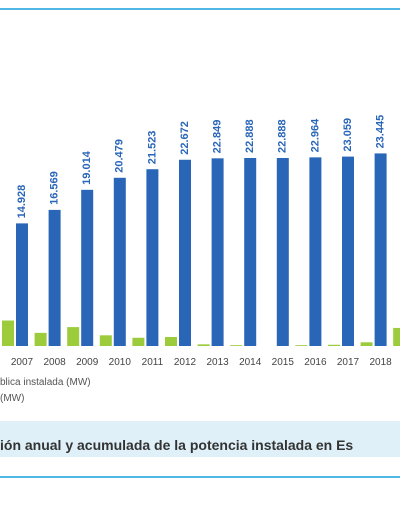 The image size is (400, 516). What do you see at coordinates (119, 261) in the screenshot?
I see `bar-cumulative-2010` at bounding box center [119, 261].